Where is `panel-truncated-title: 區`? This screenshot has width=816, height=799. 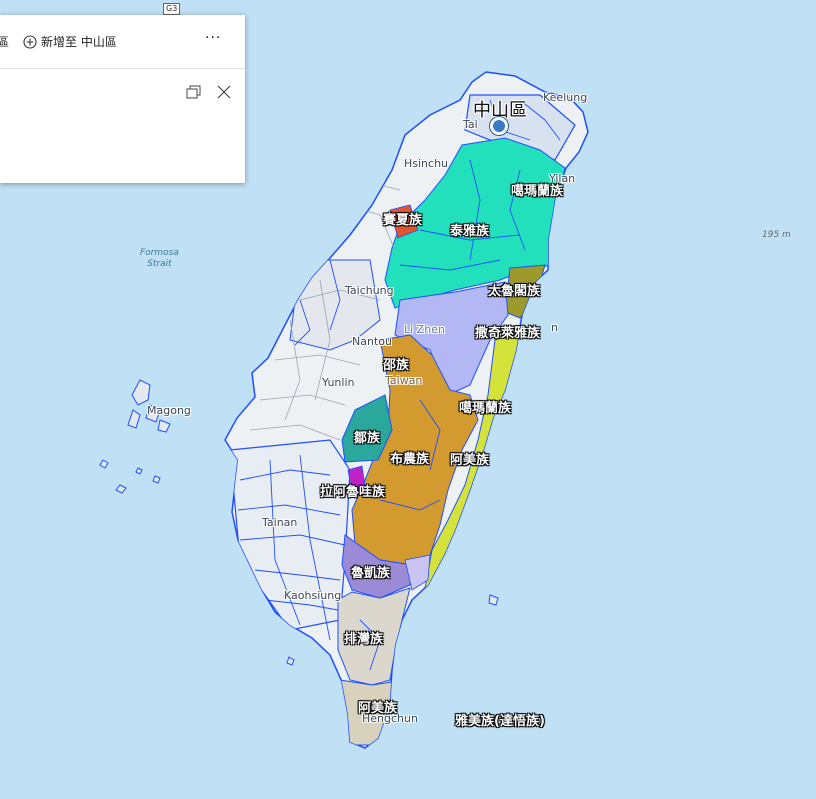
panel-truncated-title: 區 is located at coordinates (5, 42).